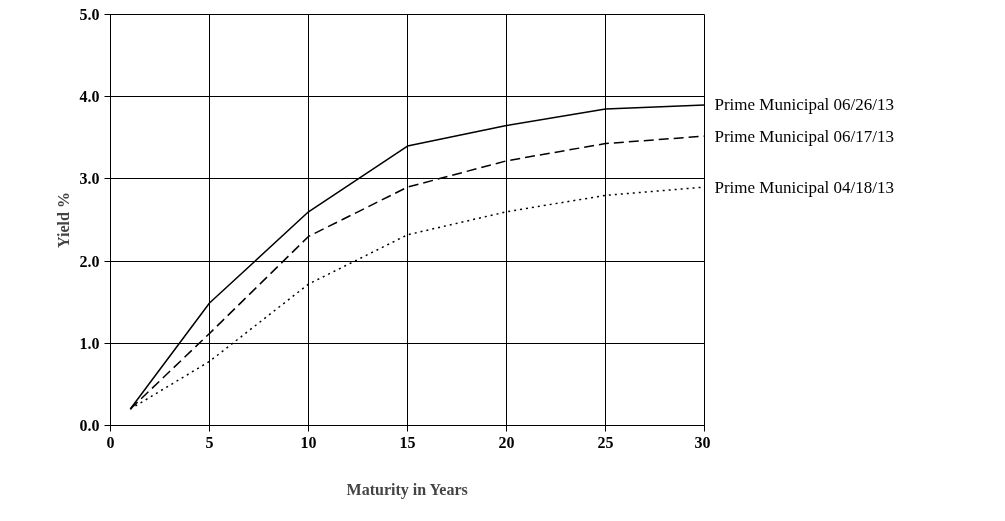 The image size is (1005, 521). I want to click on x-axis-title: Maturity in Years, so click(407, 489).